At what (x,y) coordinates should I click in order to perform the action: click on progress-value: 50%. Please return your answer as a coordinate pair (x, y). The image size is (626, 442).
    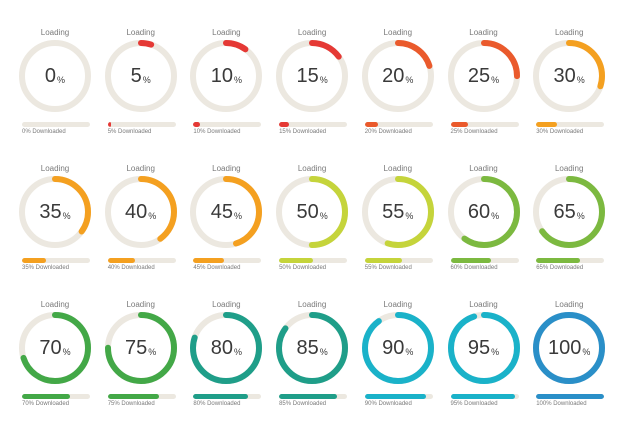
    Looking at the image, I should click on (312, 212).